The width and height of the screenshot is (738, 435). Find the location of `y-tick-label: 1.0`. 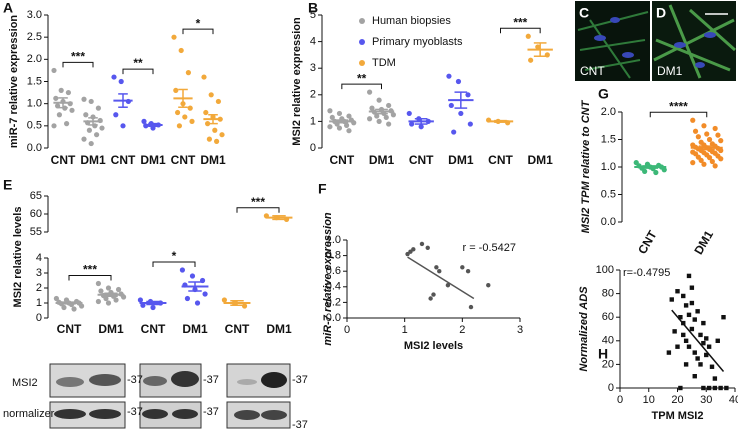

y-tick-label: 1.0 is located at coordinates (333, 240).